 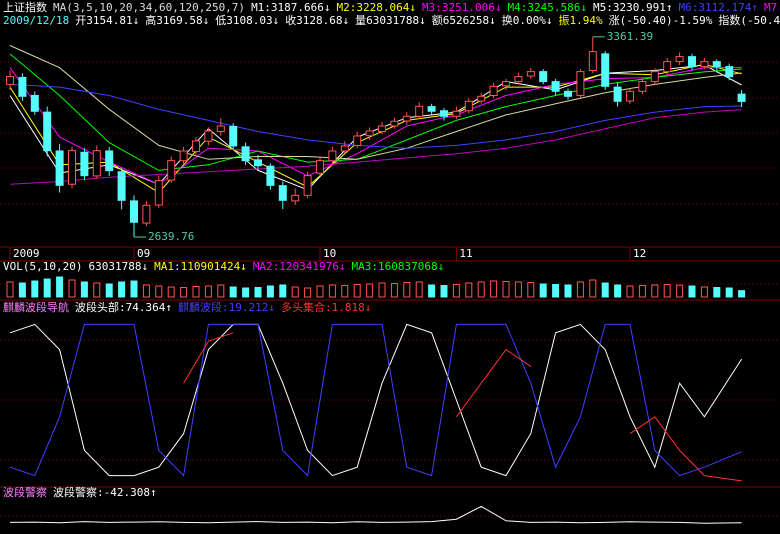 What do you see at coordinates (749, 20) in the screenshot?
I see `quote-readout: 指数(-50.40)-1.59%` at bounding box center [749, 20].